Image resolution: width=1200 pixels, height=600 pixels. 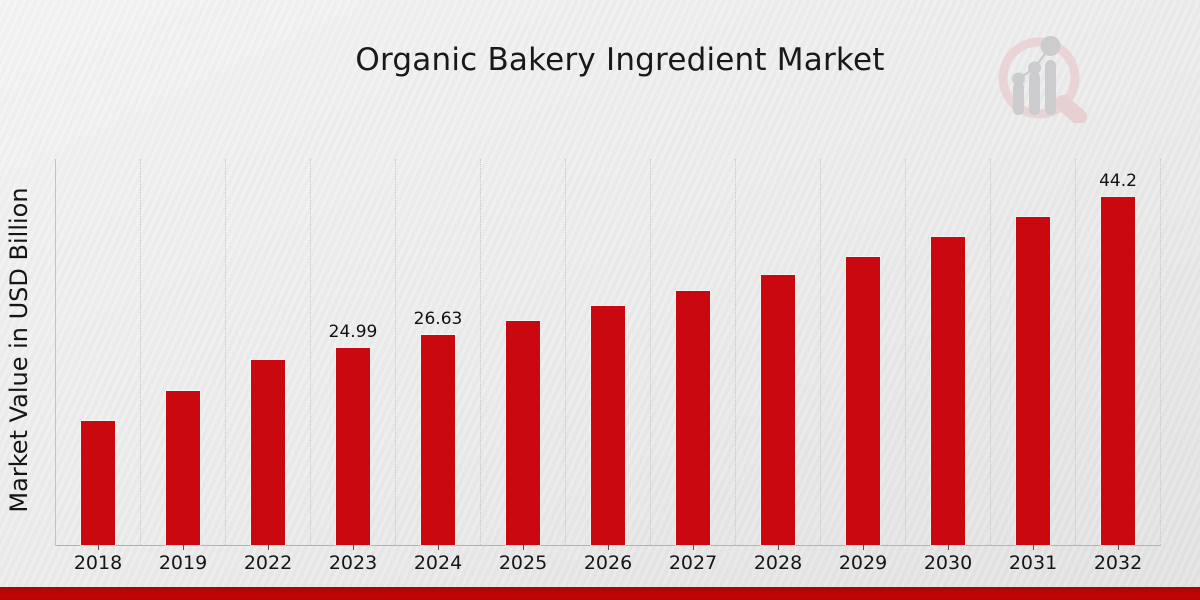 What do you see at coordinates (693, 418) in the screenshot?
I see `bar-2027` at bounding box center [693, 418].